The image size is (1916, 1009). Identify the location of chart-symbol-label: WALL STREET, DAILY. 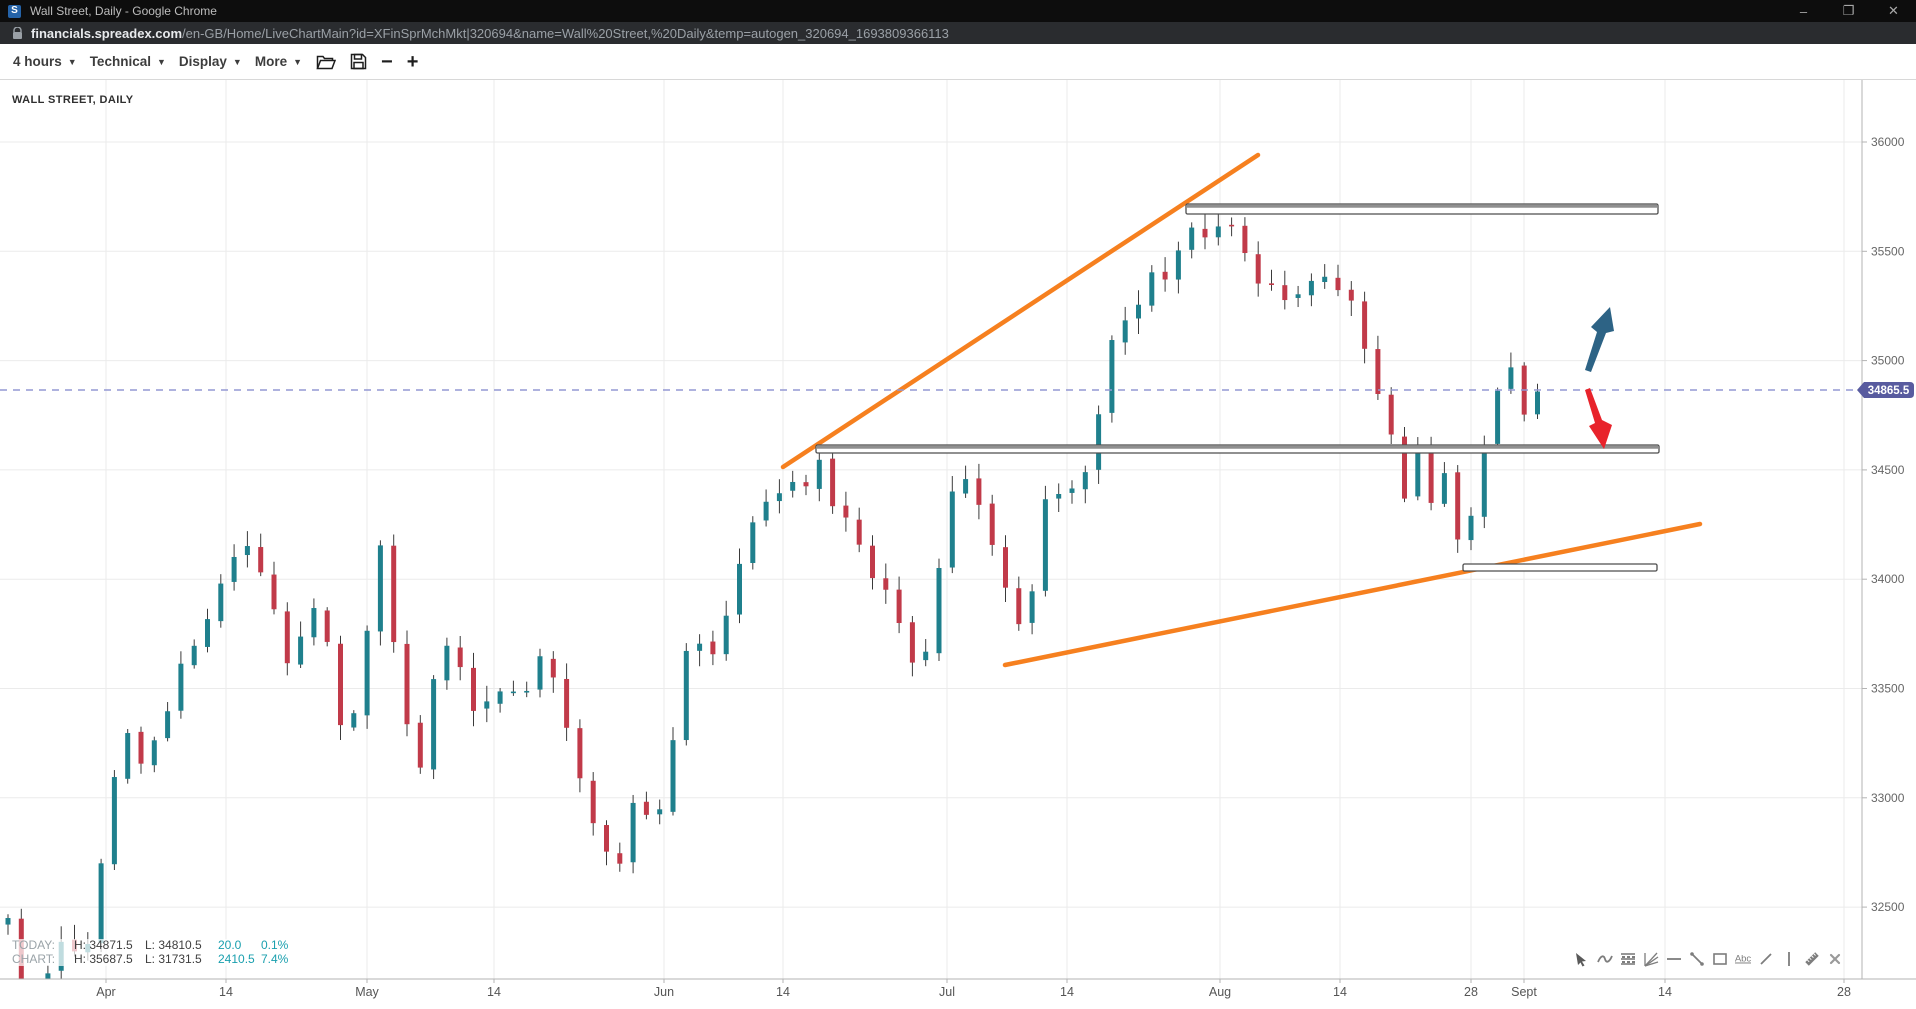
(73, 100).